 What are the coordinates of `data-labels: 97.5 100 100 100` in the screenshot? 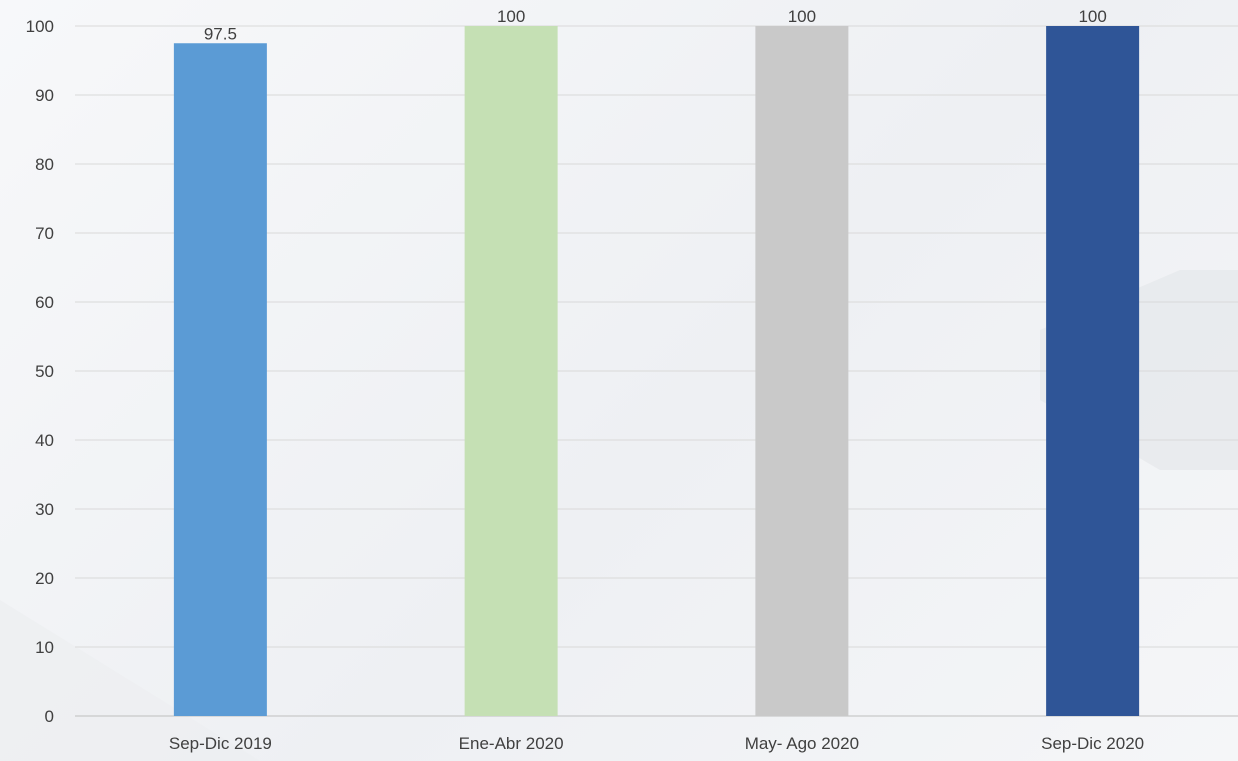 It's located at (655, 25).